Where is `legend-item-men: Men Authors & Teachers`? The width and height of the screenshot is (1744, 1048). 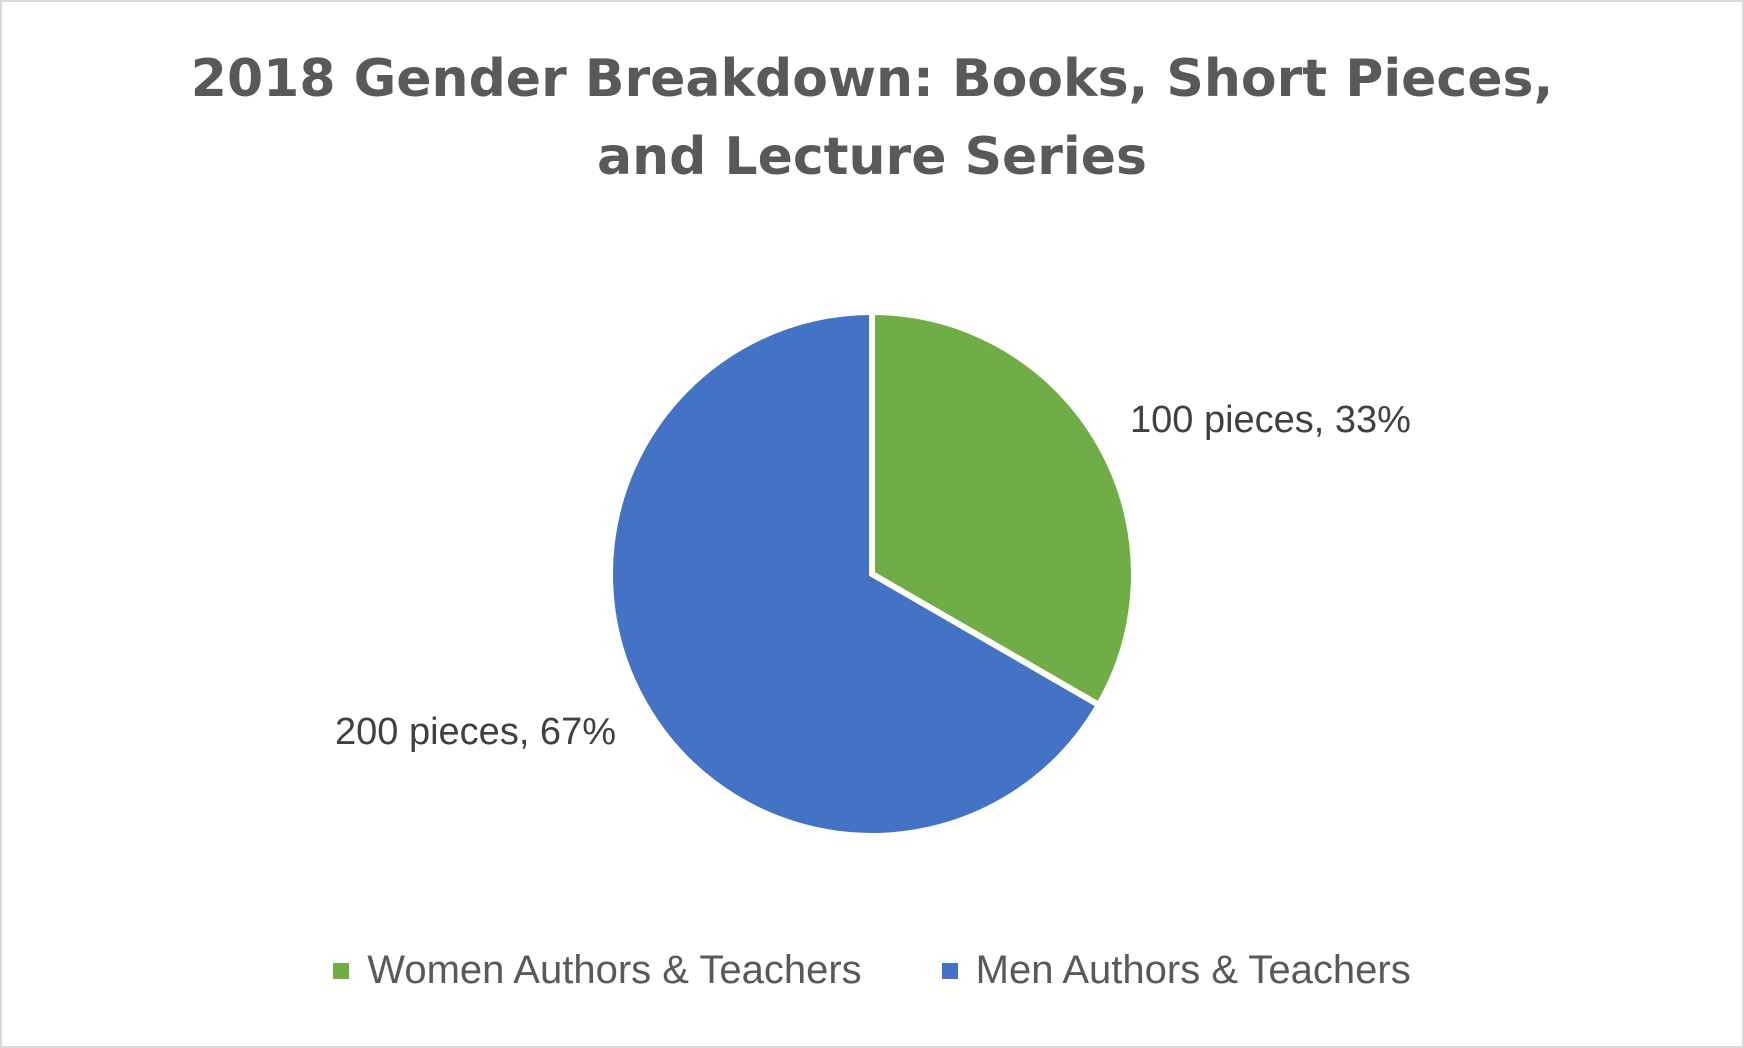
legend-item-men: Men Authors & Teachers is located at coordinates (1176, 970).